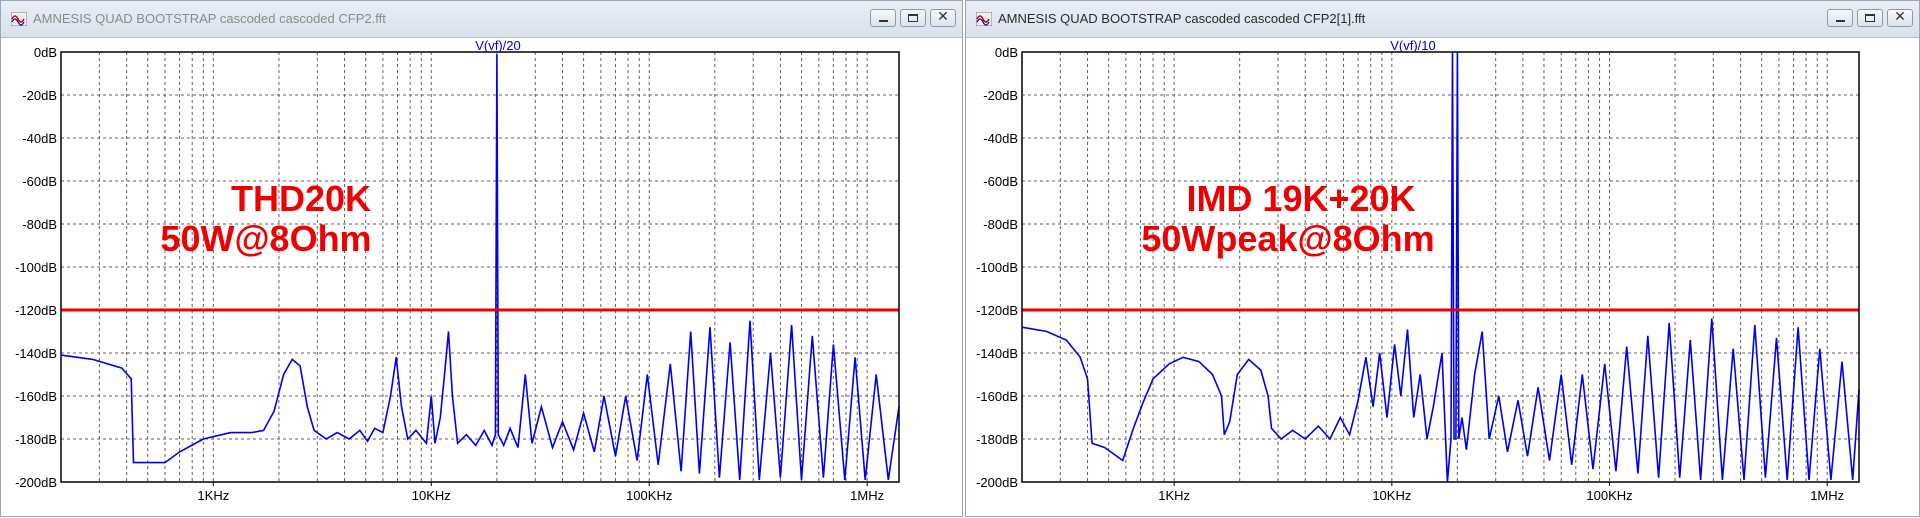 This screenshot has height=518, width=1920. Describe the element at coordinates (1300, 198) in the screenshot. I see `annotation-label: IMD 19K+20K` at that location.